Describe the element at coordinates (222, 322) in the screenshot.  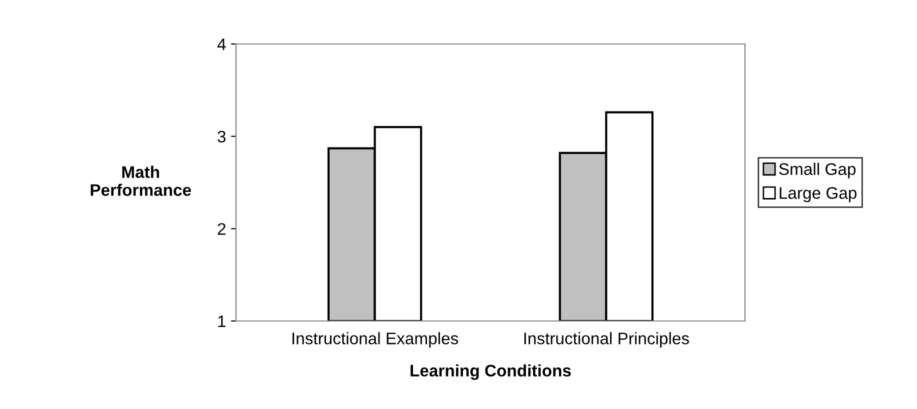
I see `y-tick-label: 1` at that location.